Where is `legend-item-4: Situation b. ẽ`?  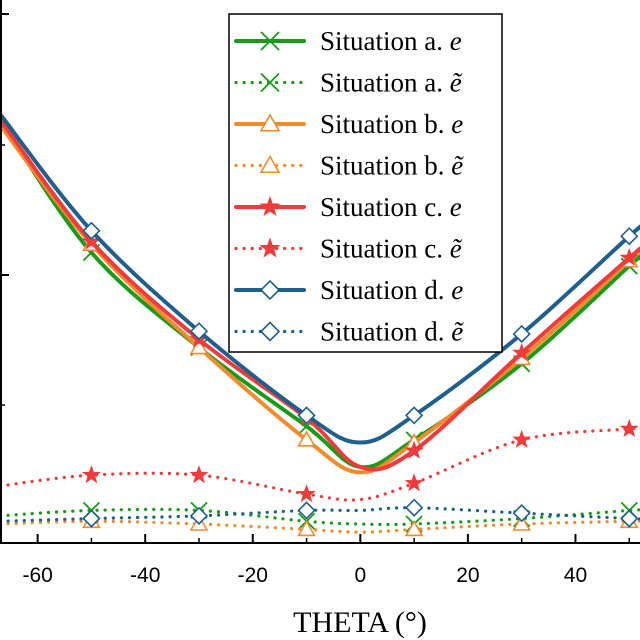 legend-item-4: Situation b. ẽ is located at coordinates (349, 166).